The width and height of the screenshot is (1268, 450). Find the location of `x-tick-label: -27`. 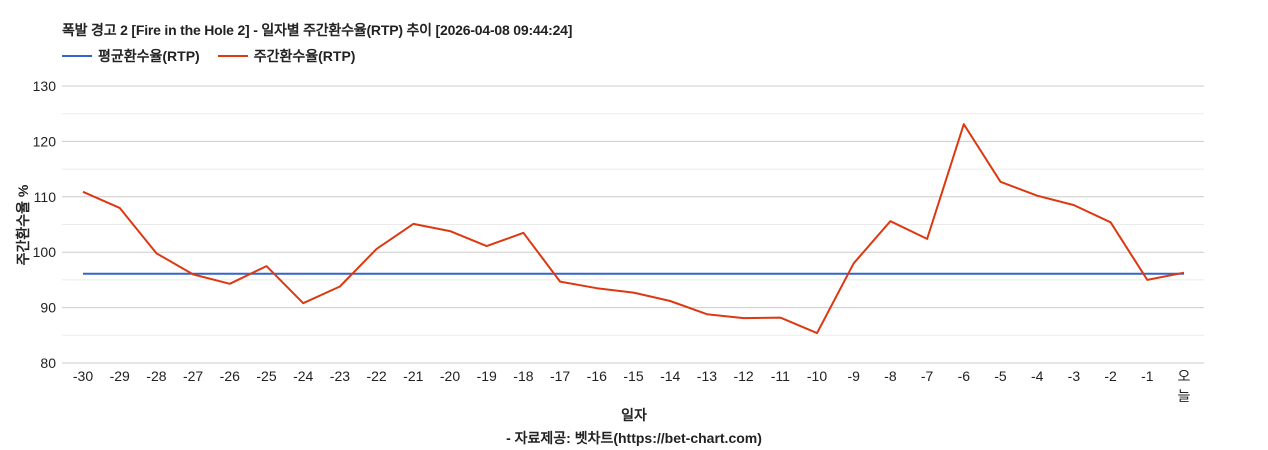

x-tick-label: -27 is located at coordinates (193, 376).